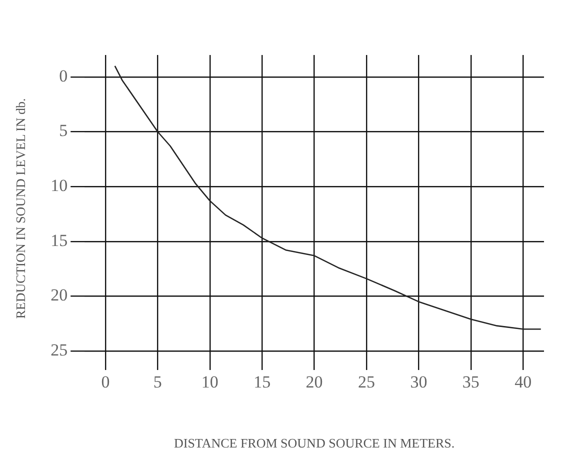  Describe the element at coordinates (523, 382) in the screenshot. I see `x-tick-label: 40` at that location.